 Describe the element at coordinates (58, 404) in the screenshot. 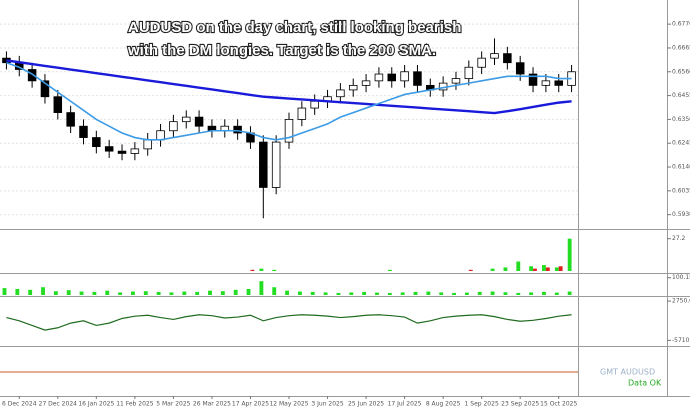

I see `x-tick-label: 27 Dec 2024` at that location.